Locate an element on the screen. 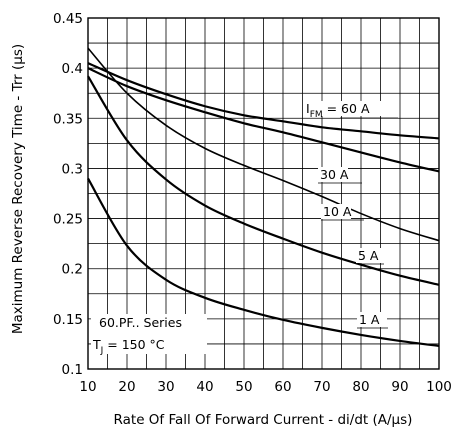  x-tick-label: 50 is located at coordinates (243, 387).